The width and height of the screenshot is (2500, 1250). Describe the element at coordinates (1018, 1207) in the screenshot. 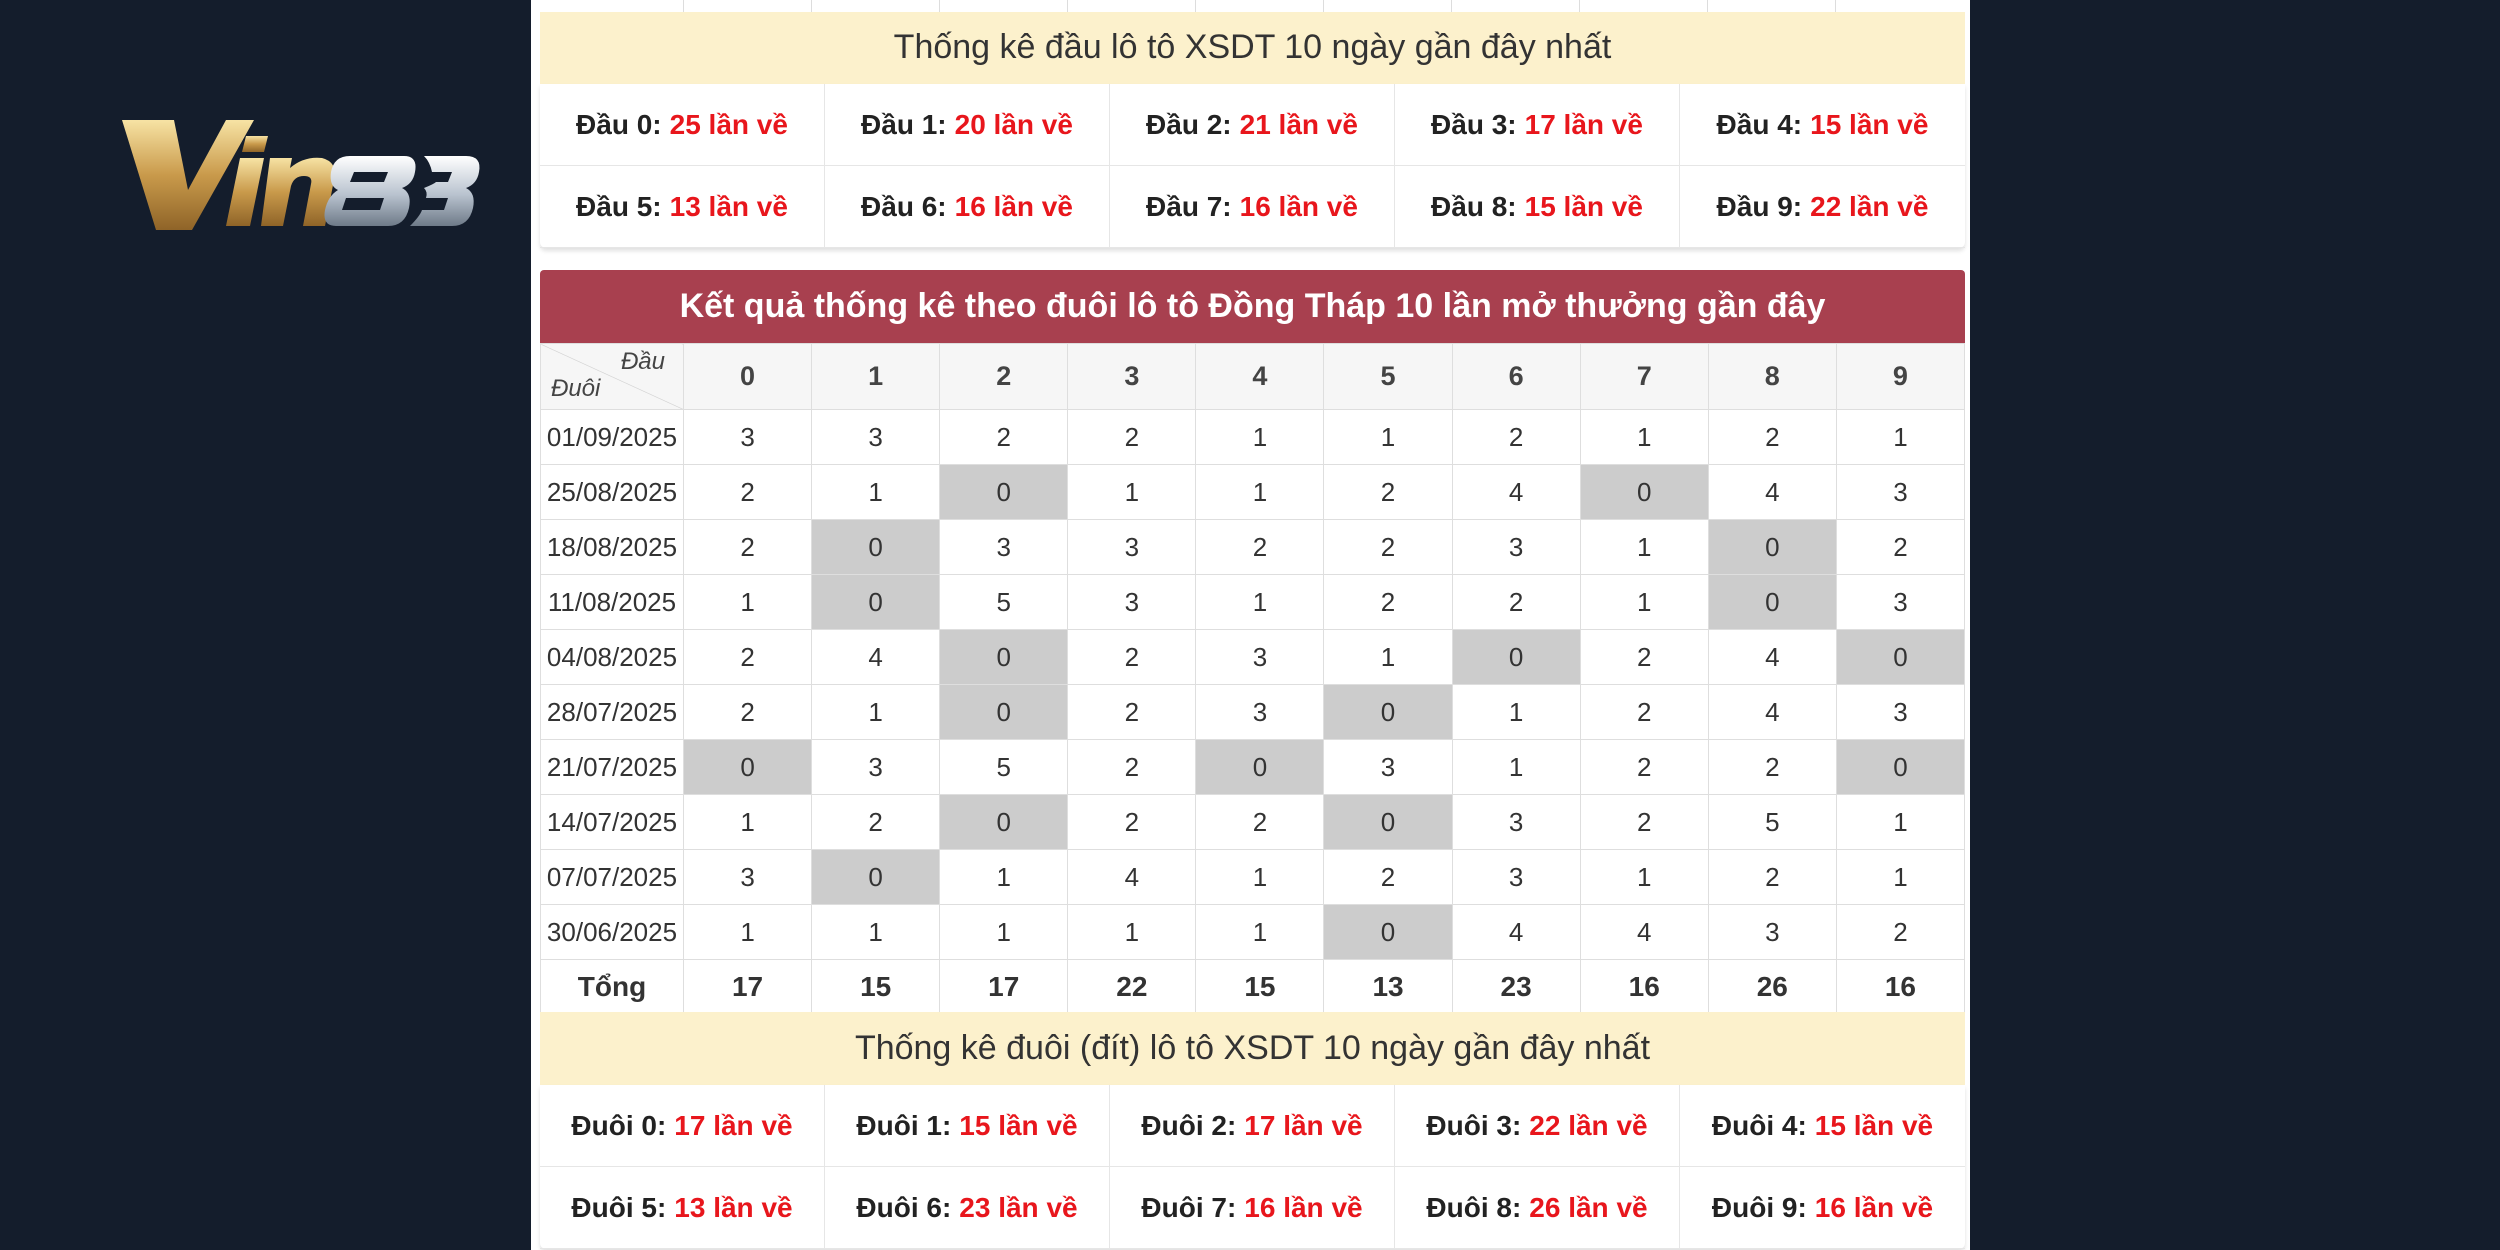

I see `tail-stat-value: 23 lần về` at that location.